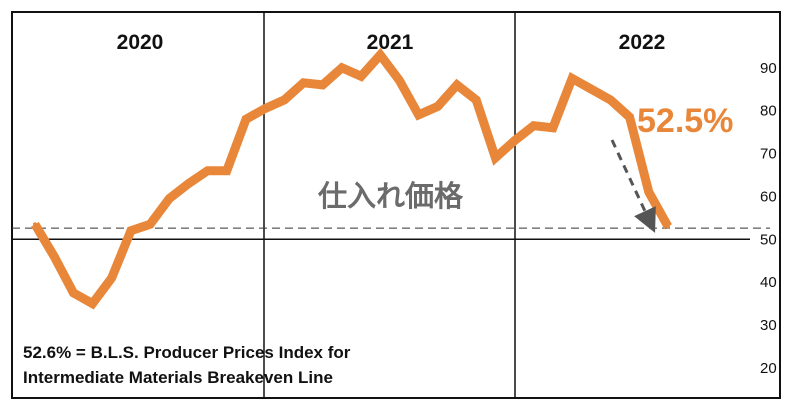  I want to click on y-tick-label: 60, so click(768, 196).